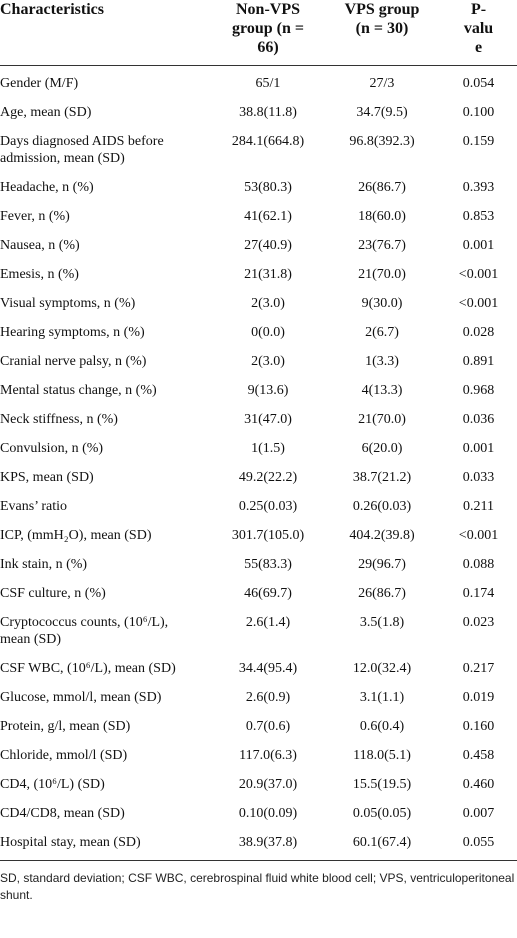 This screenshot has width=517, height=938. Describe the element at coordinates (382, 361) in the screenshot. I see `cell-value: 1(3.3)` at that location.